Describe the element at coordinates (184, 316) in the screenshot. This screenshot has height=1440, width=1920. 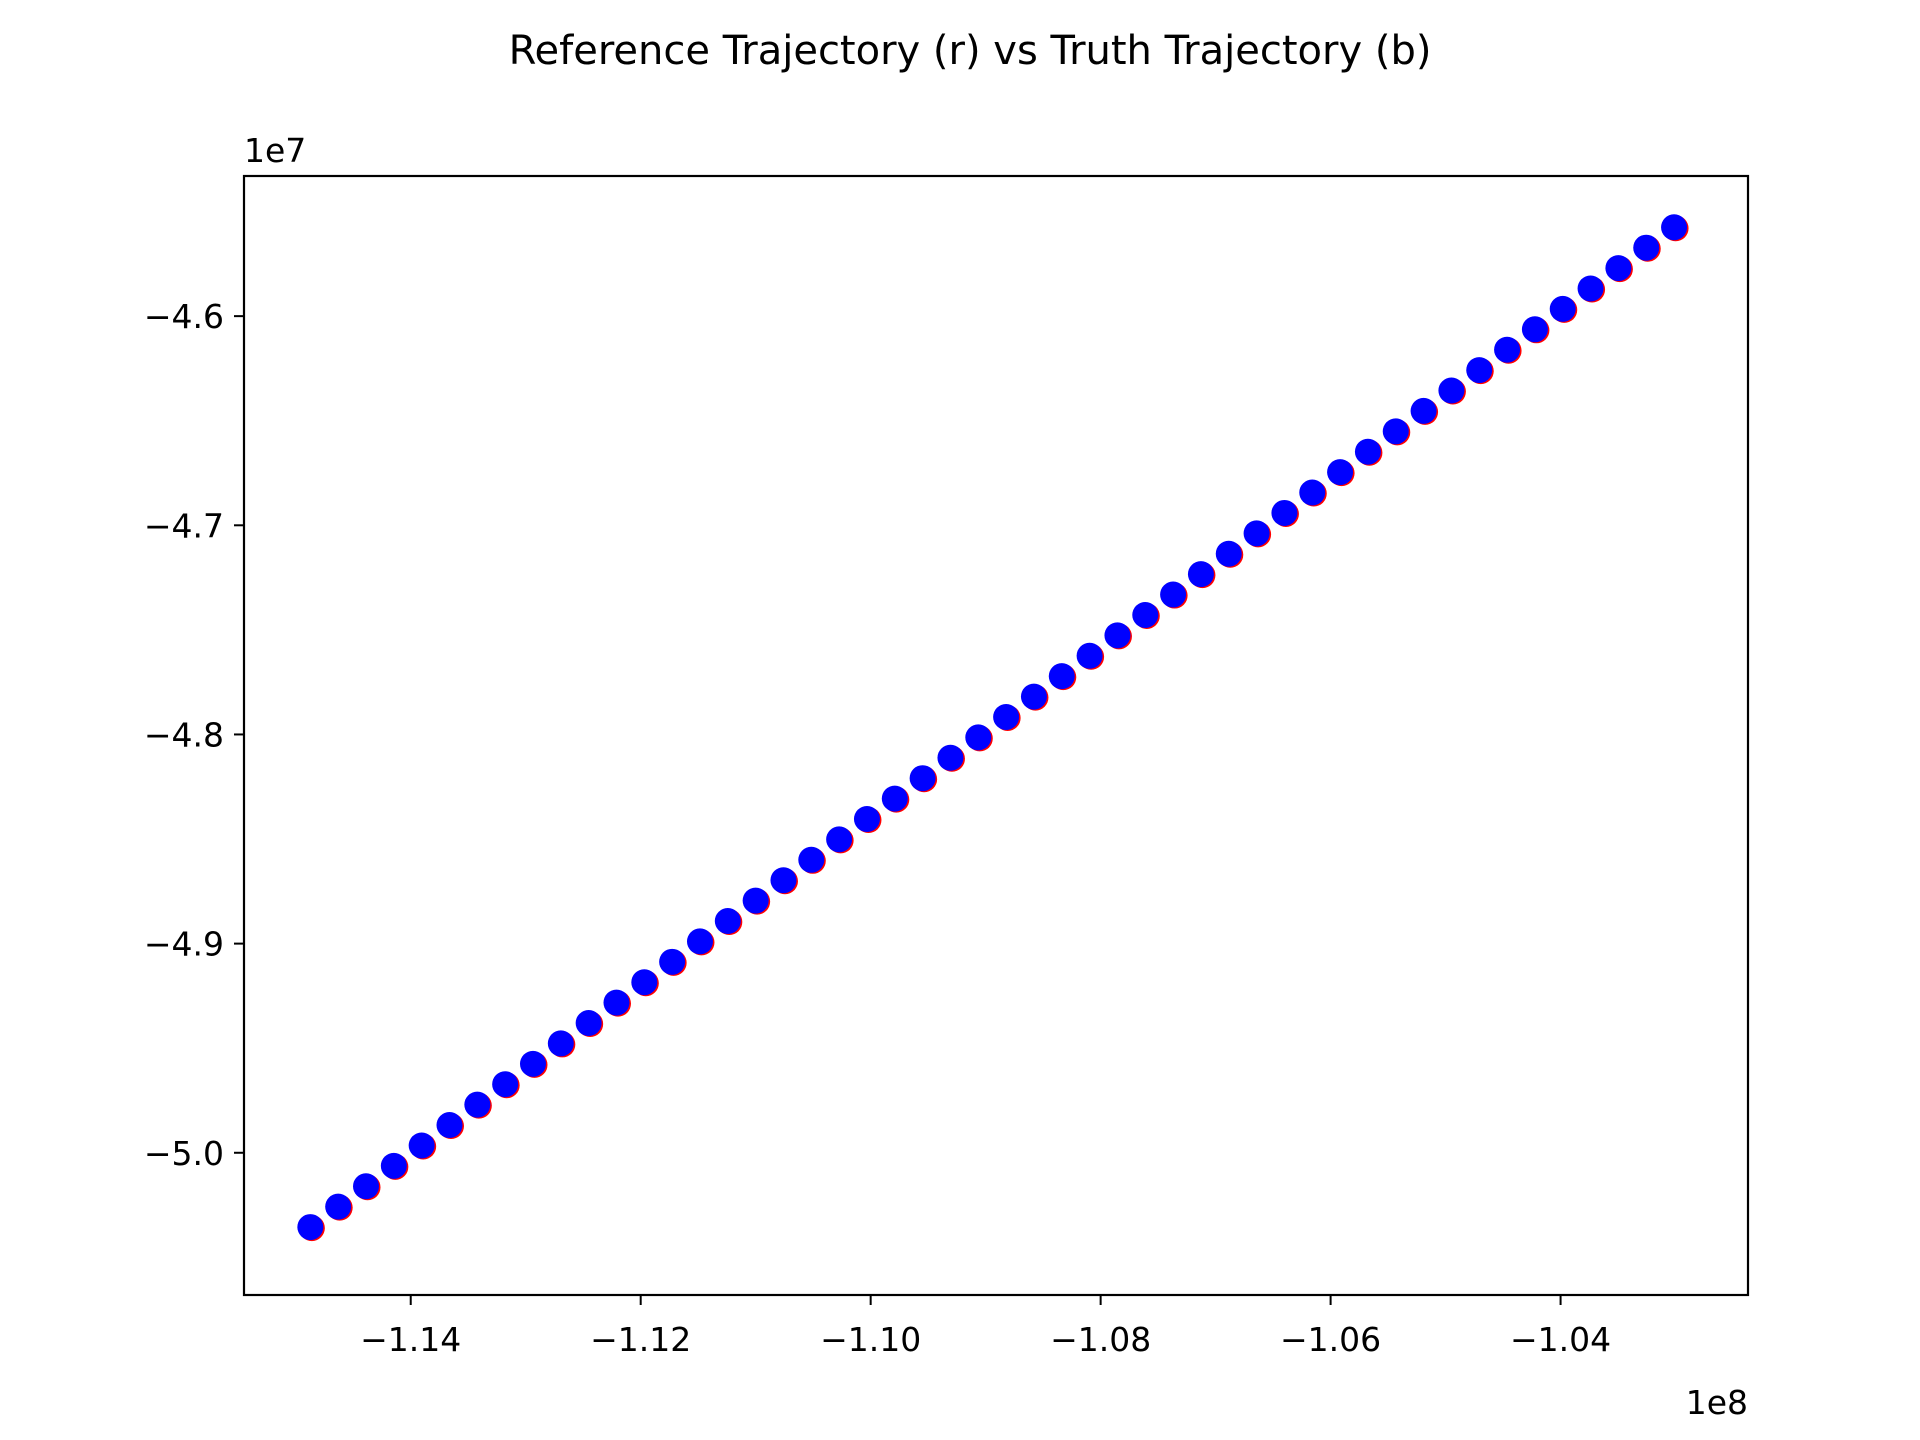
I see `y-tick-label: −4.6` at that location.